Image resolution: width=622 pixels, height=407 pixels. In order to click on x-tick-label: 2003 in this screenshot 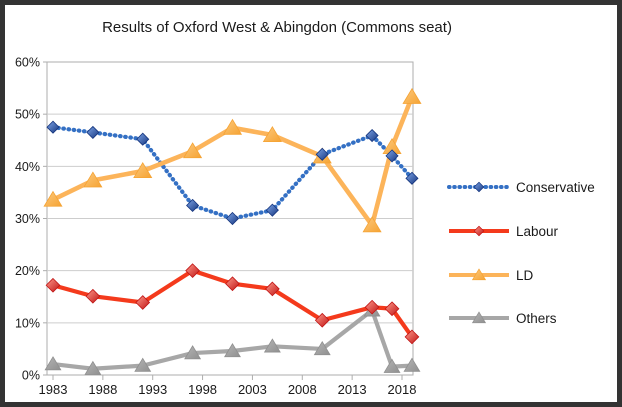, I will do `click(252, 389)`.